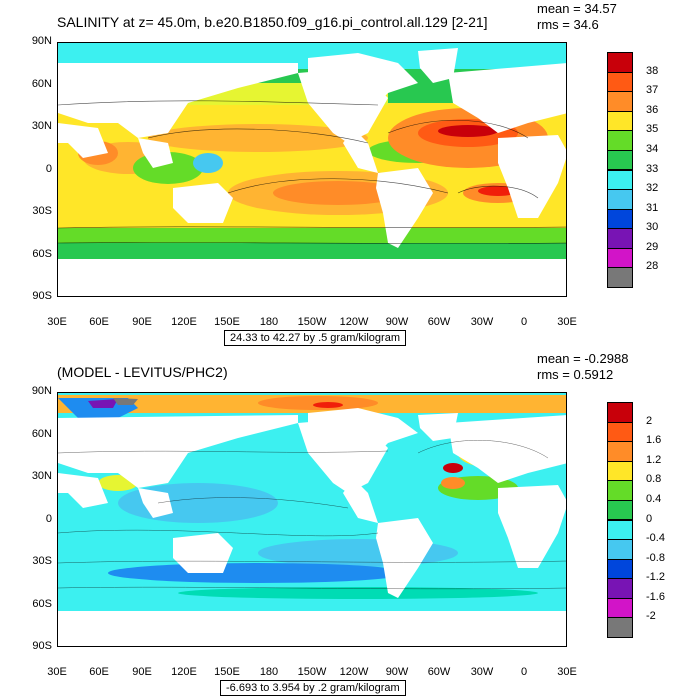 The width and height of the screenshot is (700, 700). Describe the element at coordinates (652, 188) in the screenshot. I see `colorbar-label: 32` at that location.